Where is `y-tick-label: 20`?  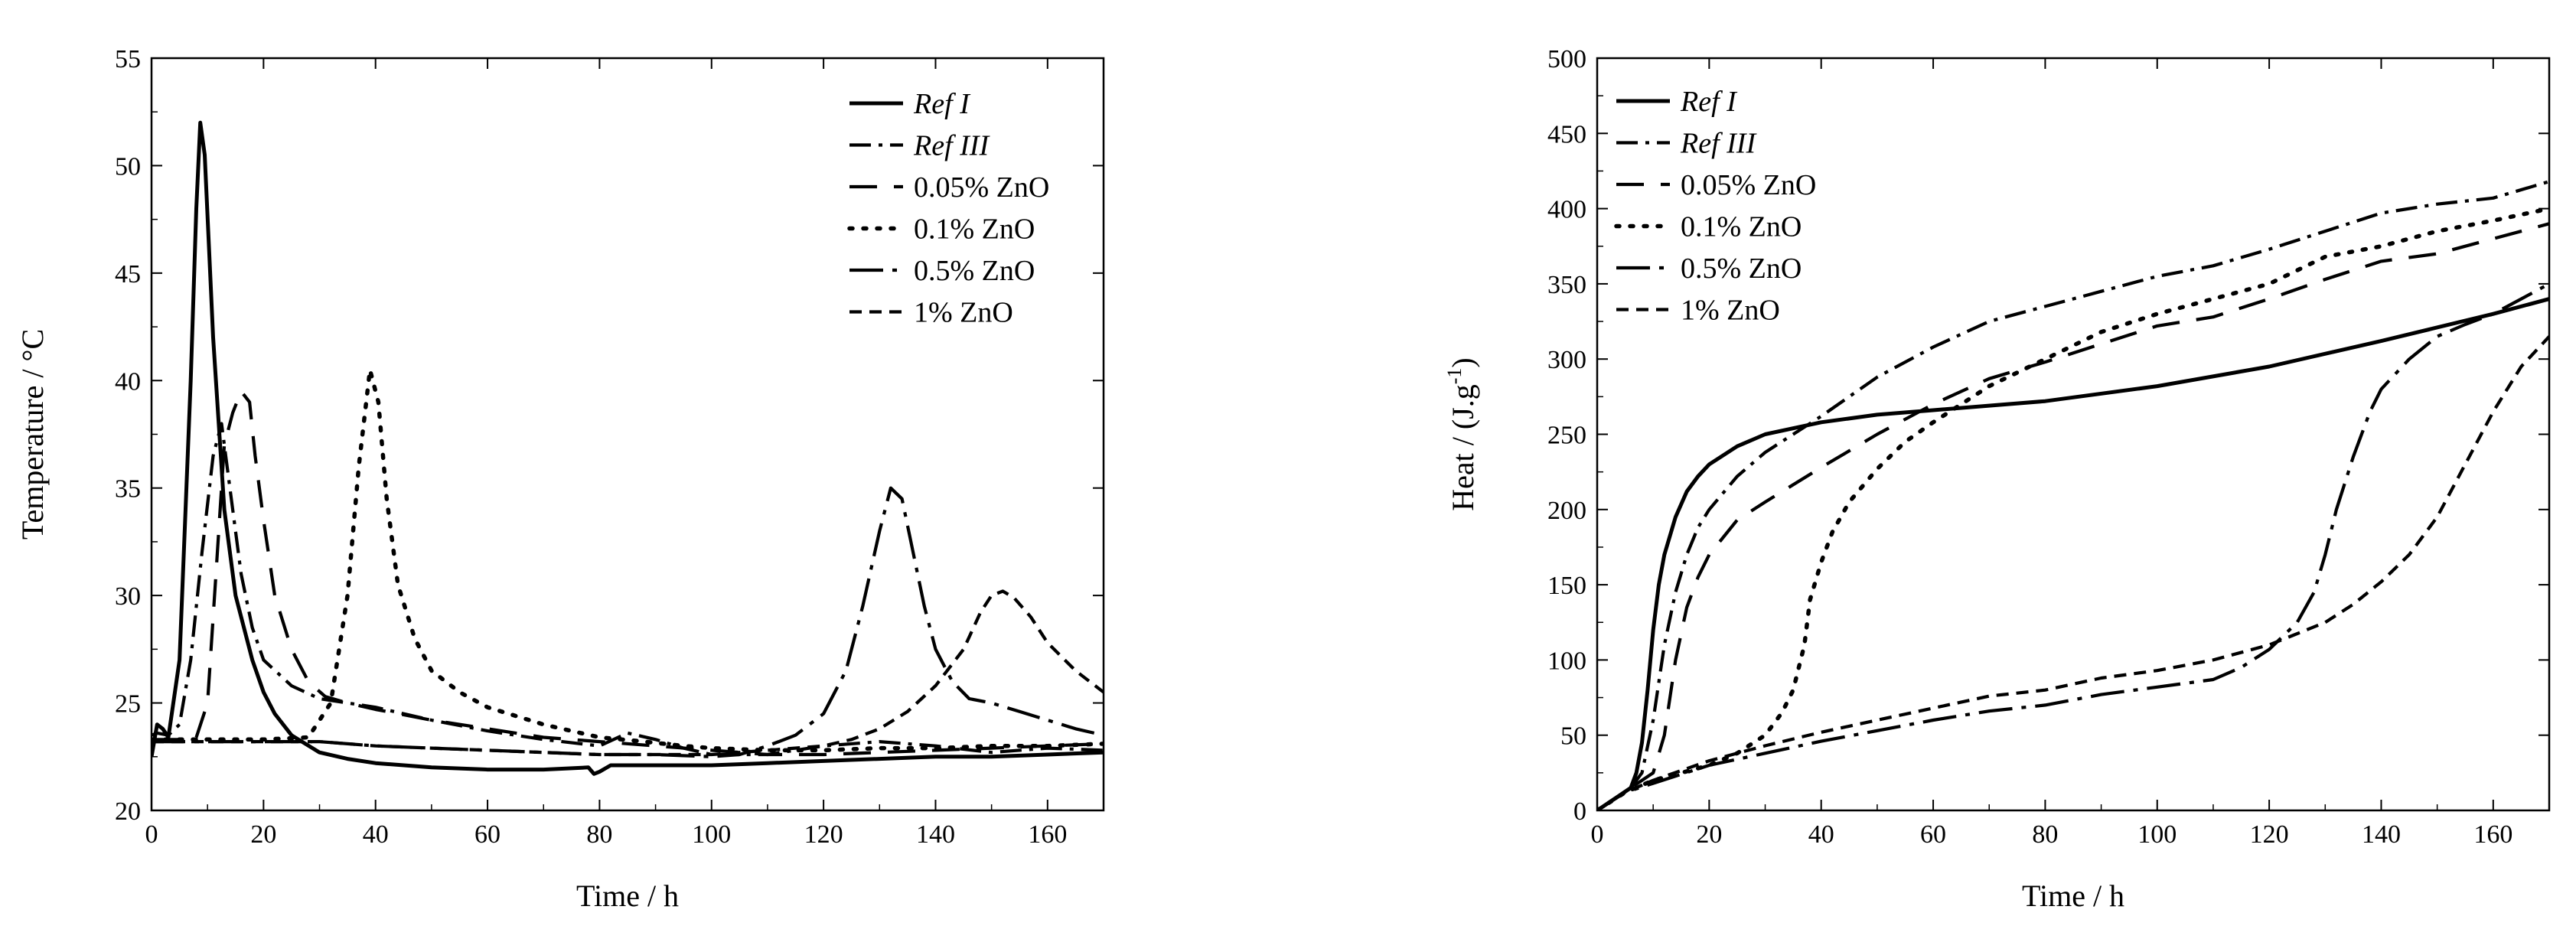
y-tick-label: 20 is located at coordinates (128, 812).